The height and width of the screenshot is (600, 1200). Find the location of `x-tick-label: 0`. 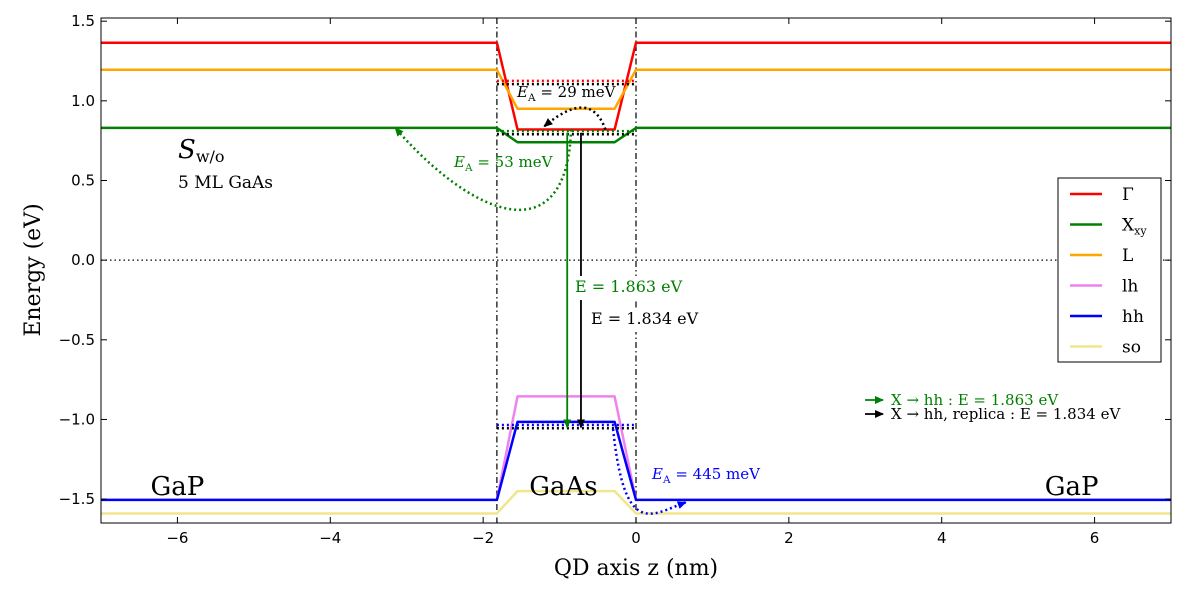

x-tick-label: 0 is located at coordinates (636, 538).